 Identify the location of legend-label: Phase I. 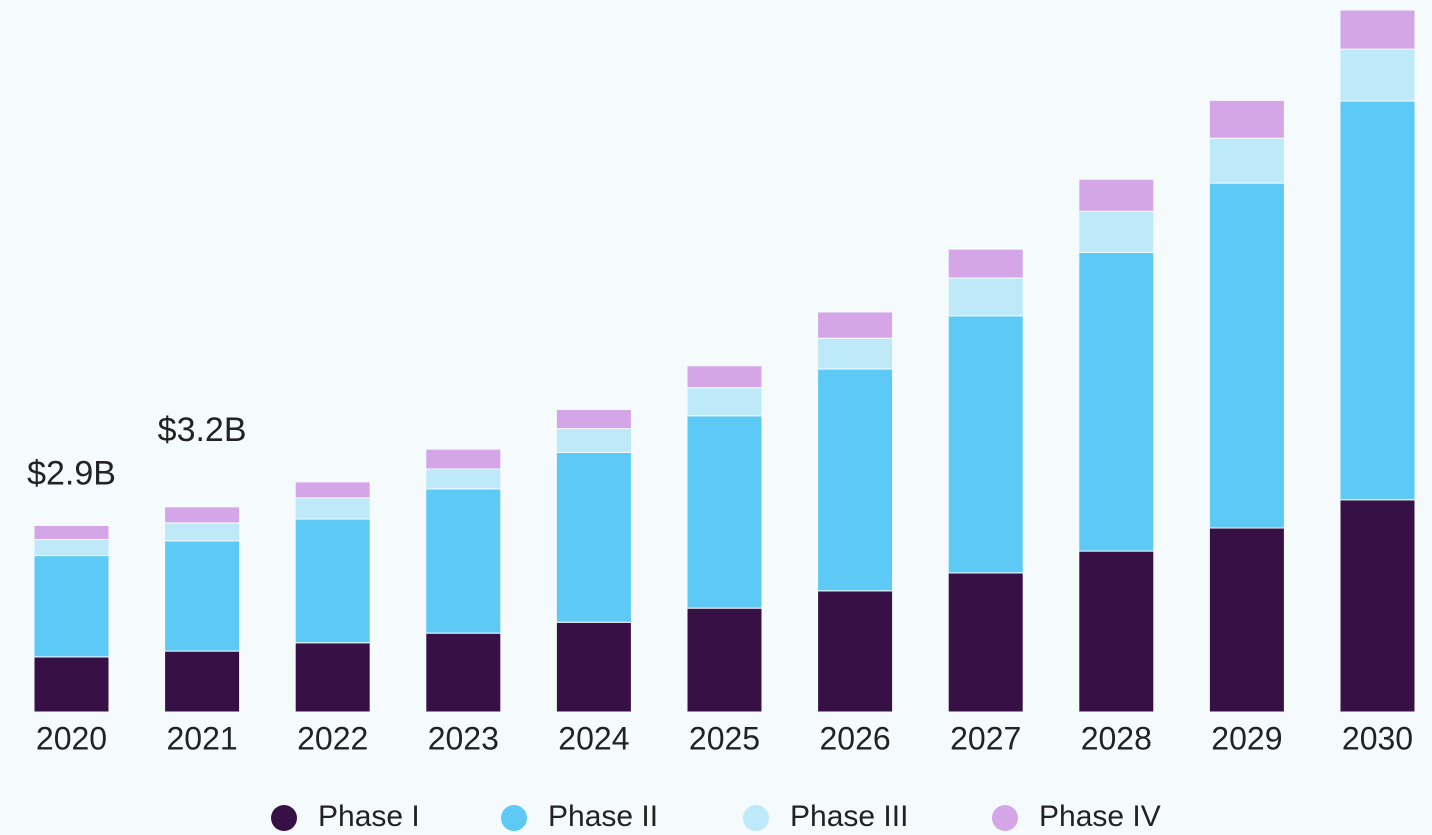
(369, 816).